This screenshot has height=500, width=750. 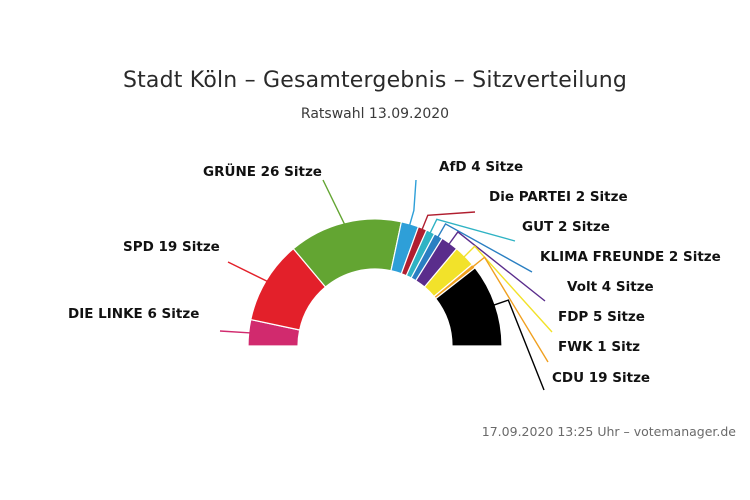 I want to click on leader-line-fdp, so click(x=507, y=289).